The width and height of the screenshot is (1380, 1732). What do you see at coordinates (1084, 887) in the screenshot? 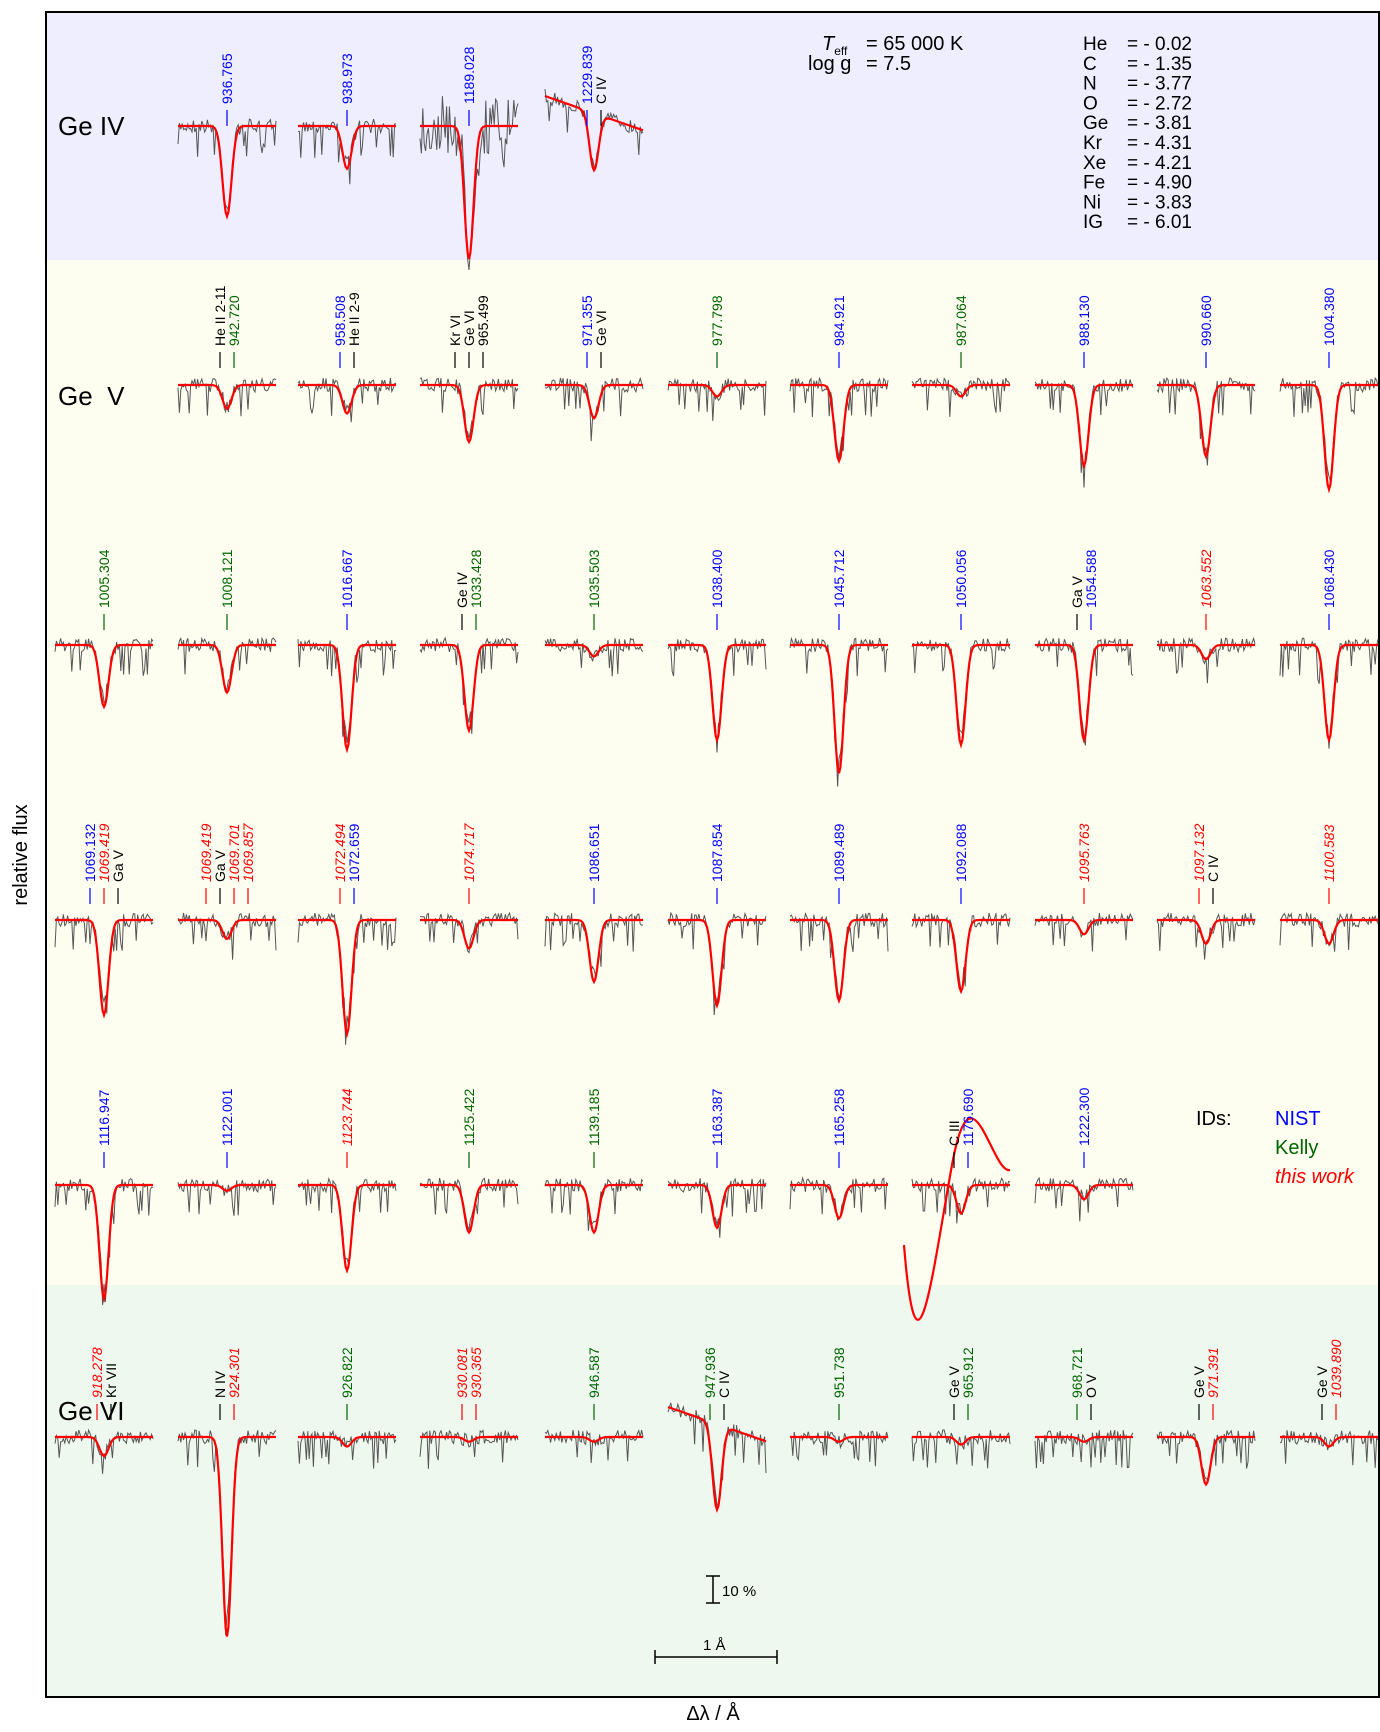
I see `line-panel: 1095.763` at bounding box center [1084, 887].